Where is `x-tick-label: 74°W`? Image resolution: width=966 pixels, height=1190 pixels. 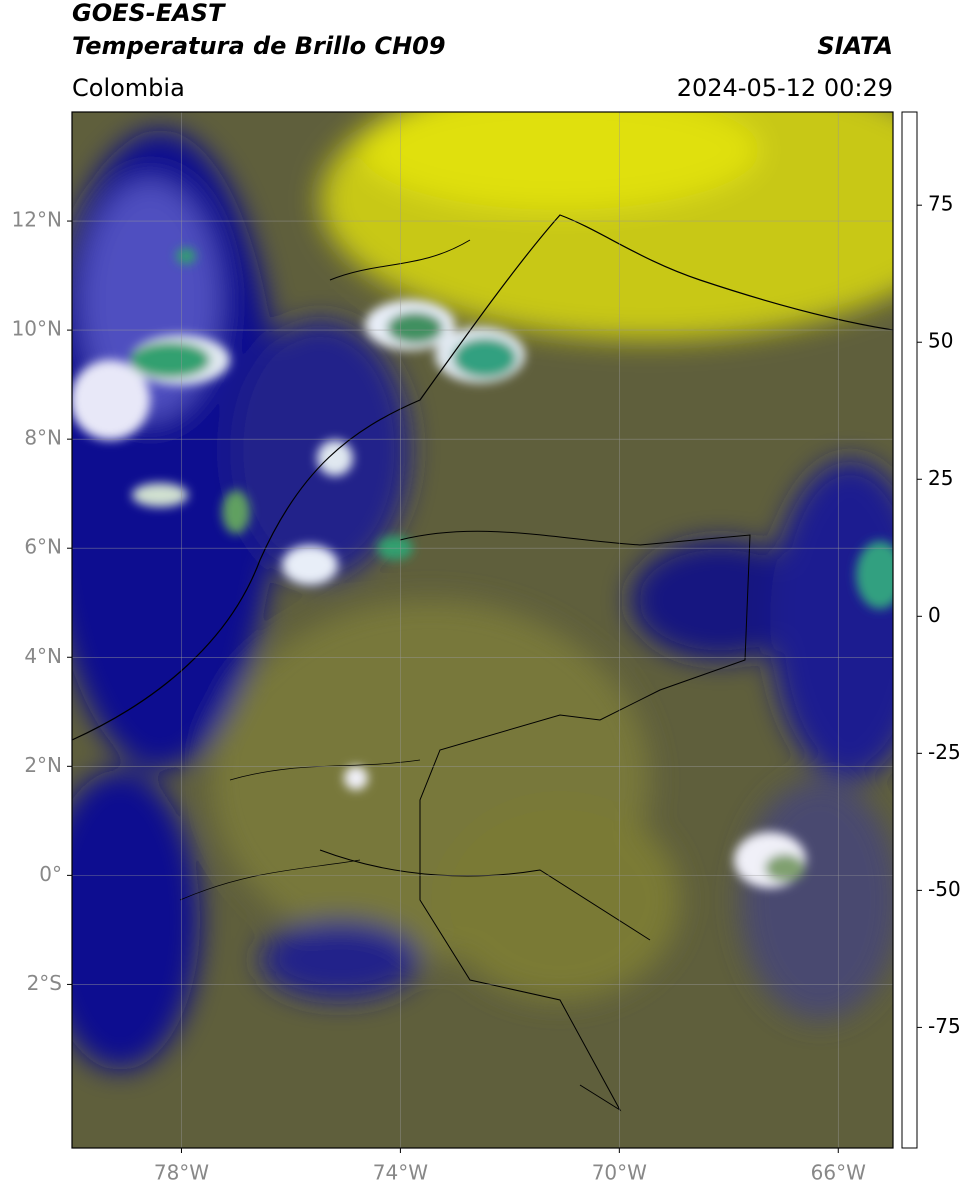 x-tick-label: 74°W is located at coordinates (400, 1173).